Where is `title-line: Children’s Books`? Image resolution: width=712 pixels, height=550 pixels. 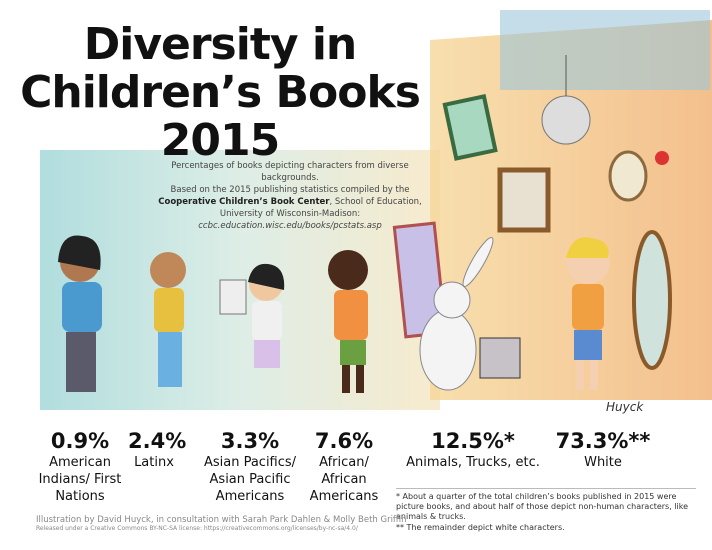
title-line: Children’s Books is located at coordinates (220, 92).